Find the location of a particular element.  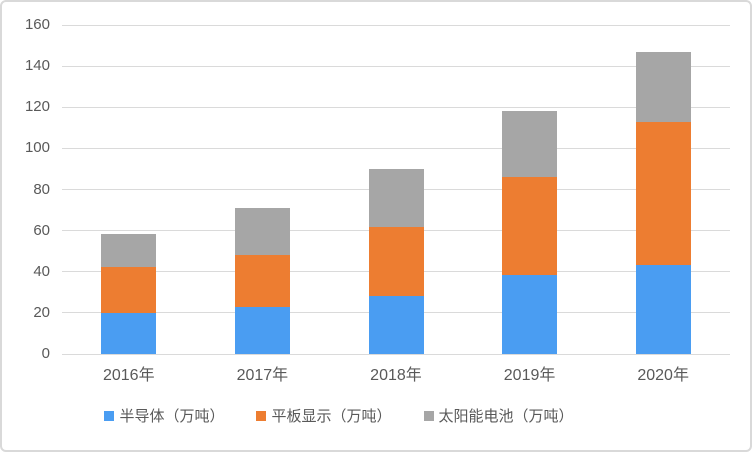

y-axis-tick-label: 80 is located at coordinates (41, 189).